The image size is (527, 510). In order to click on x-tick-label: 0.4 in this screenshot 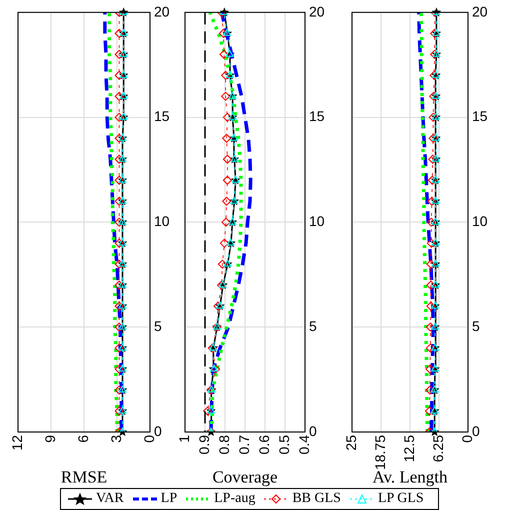, I will do `click(304, 444)`.